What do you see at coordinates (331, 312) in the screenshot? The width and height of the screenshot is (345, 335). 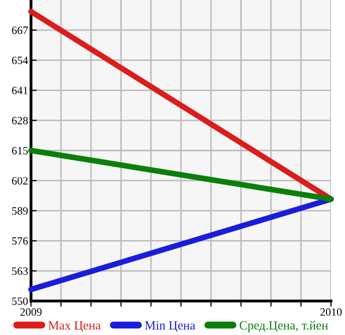 I see `x-tick-label: 2010` at bounding box center [331, 312].